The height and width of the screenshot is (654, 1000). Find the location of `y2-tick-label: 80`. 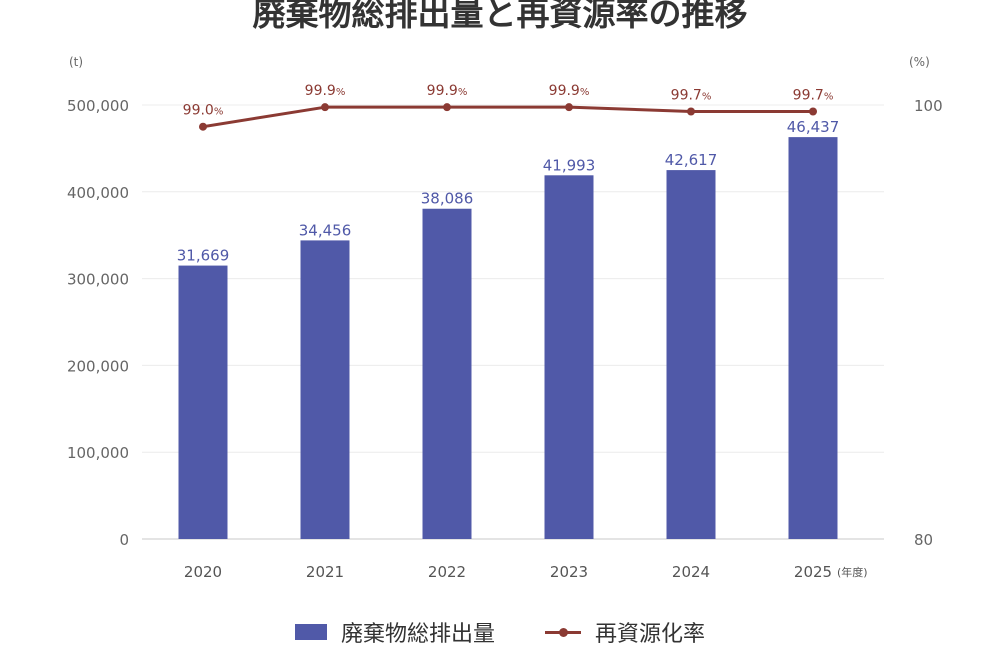

y2-tick-label: 80 is located at coordinates (923, 540).